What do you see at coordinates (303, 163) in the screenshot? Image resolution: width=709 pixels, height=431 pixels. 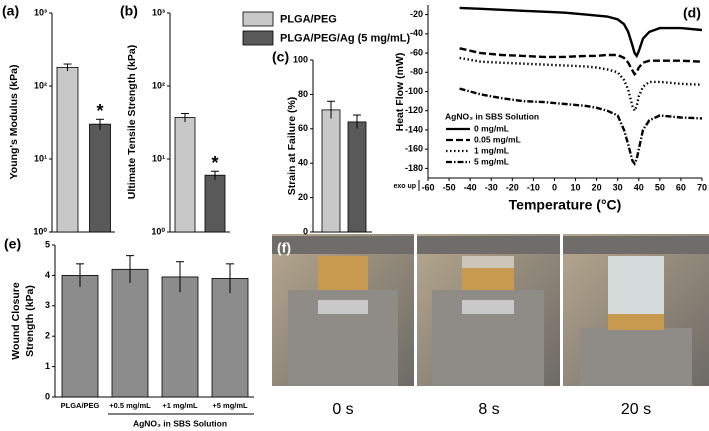 I see `y-tick-label: 40` at bounding box center [303, 163].